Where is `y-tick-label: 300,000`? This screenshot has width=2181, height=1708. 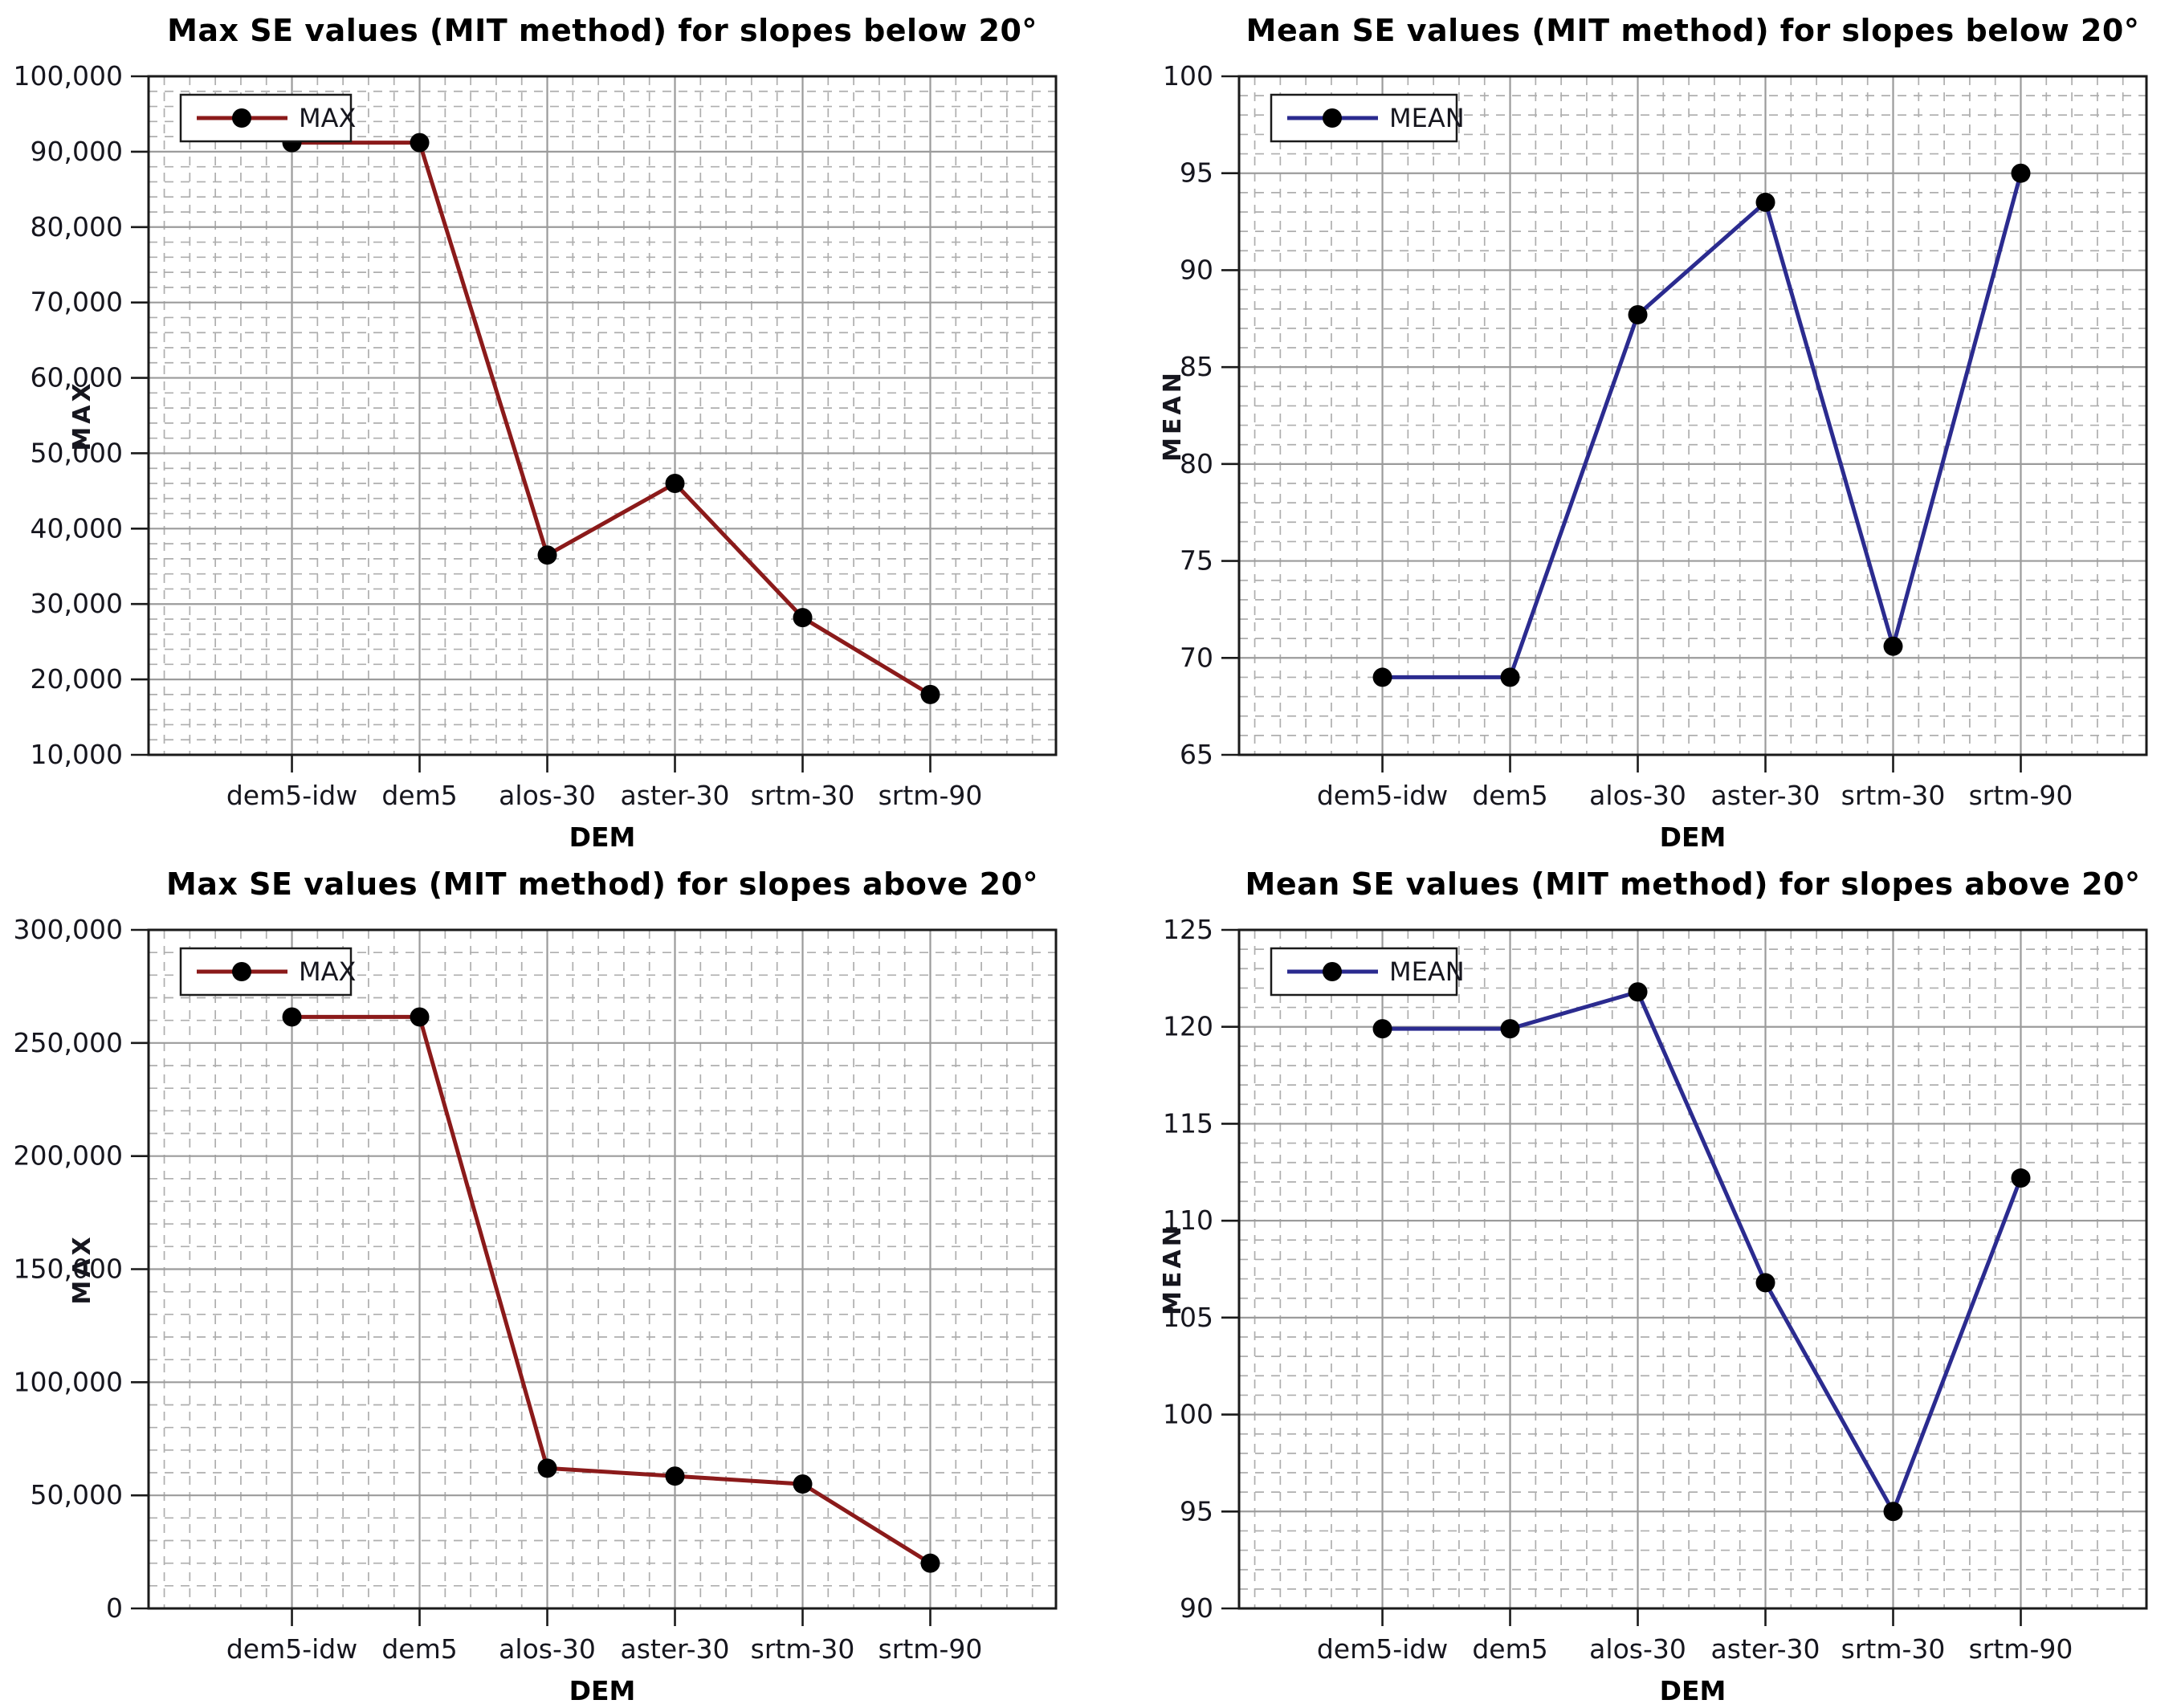
y-tick-label: 300,000 is located at coordinates (68, 929).